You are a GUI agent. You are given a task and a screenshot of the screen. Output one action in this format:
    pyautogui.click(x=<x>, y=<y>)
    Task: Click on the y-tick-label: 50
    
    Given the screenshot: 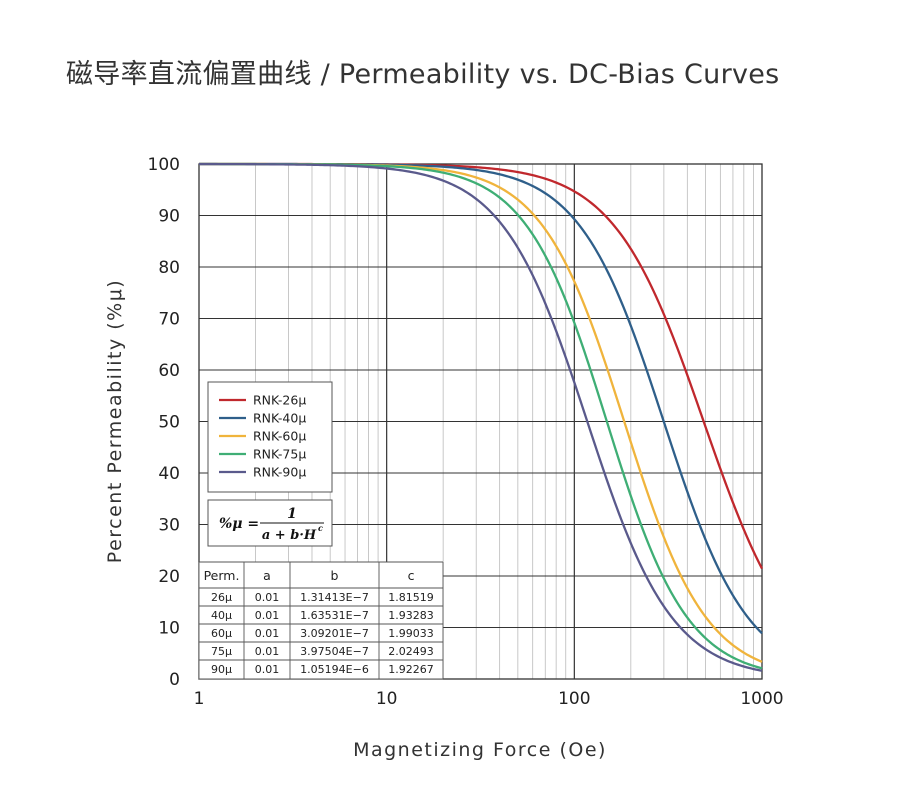 What is the action you would take?
    pyautogui.click(x=169, y=423)
    